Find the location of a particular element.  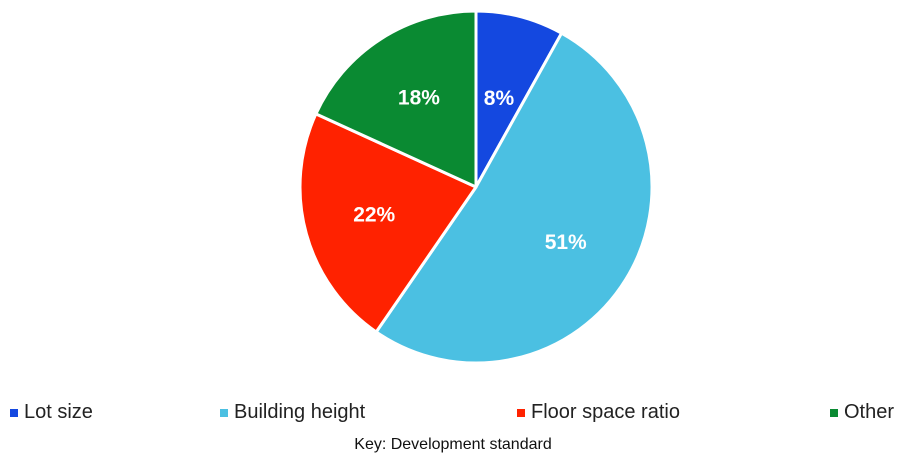

legend-label-building-height: Building height is located at coordinates (300, 412).